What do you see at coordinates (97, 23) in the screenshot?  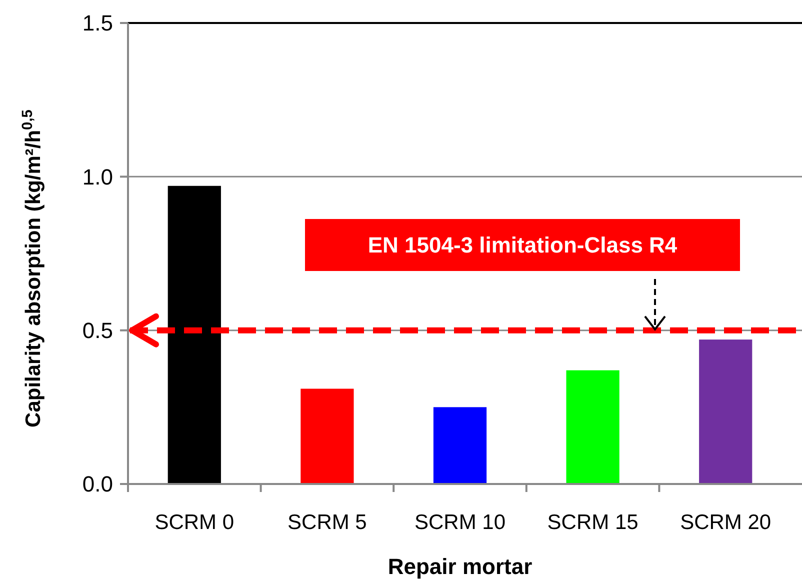 I see `y-tick-label: 1.5` at bounding box center [97, 23].